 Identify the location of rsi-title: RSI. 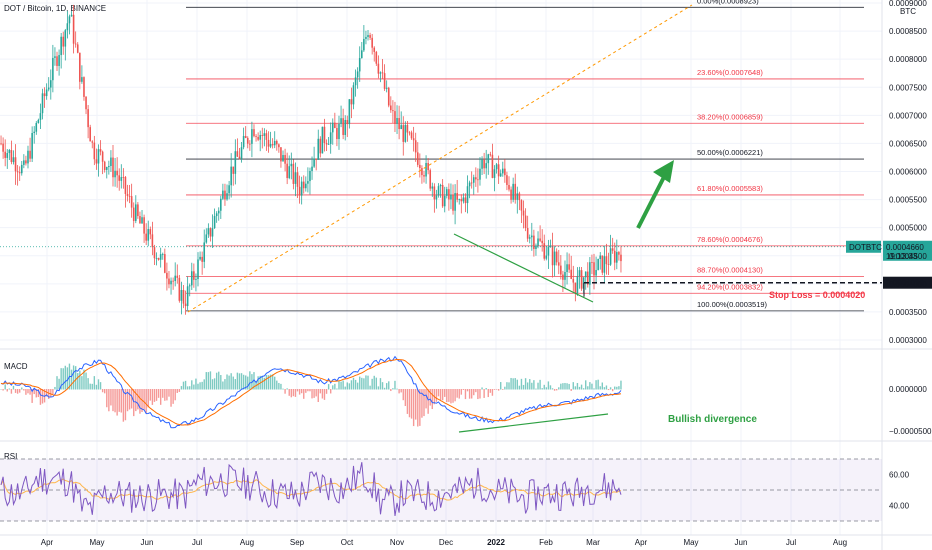
(11, 456).